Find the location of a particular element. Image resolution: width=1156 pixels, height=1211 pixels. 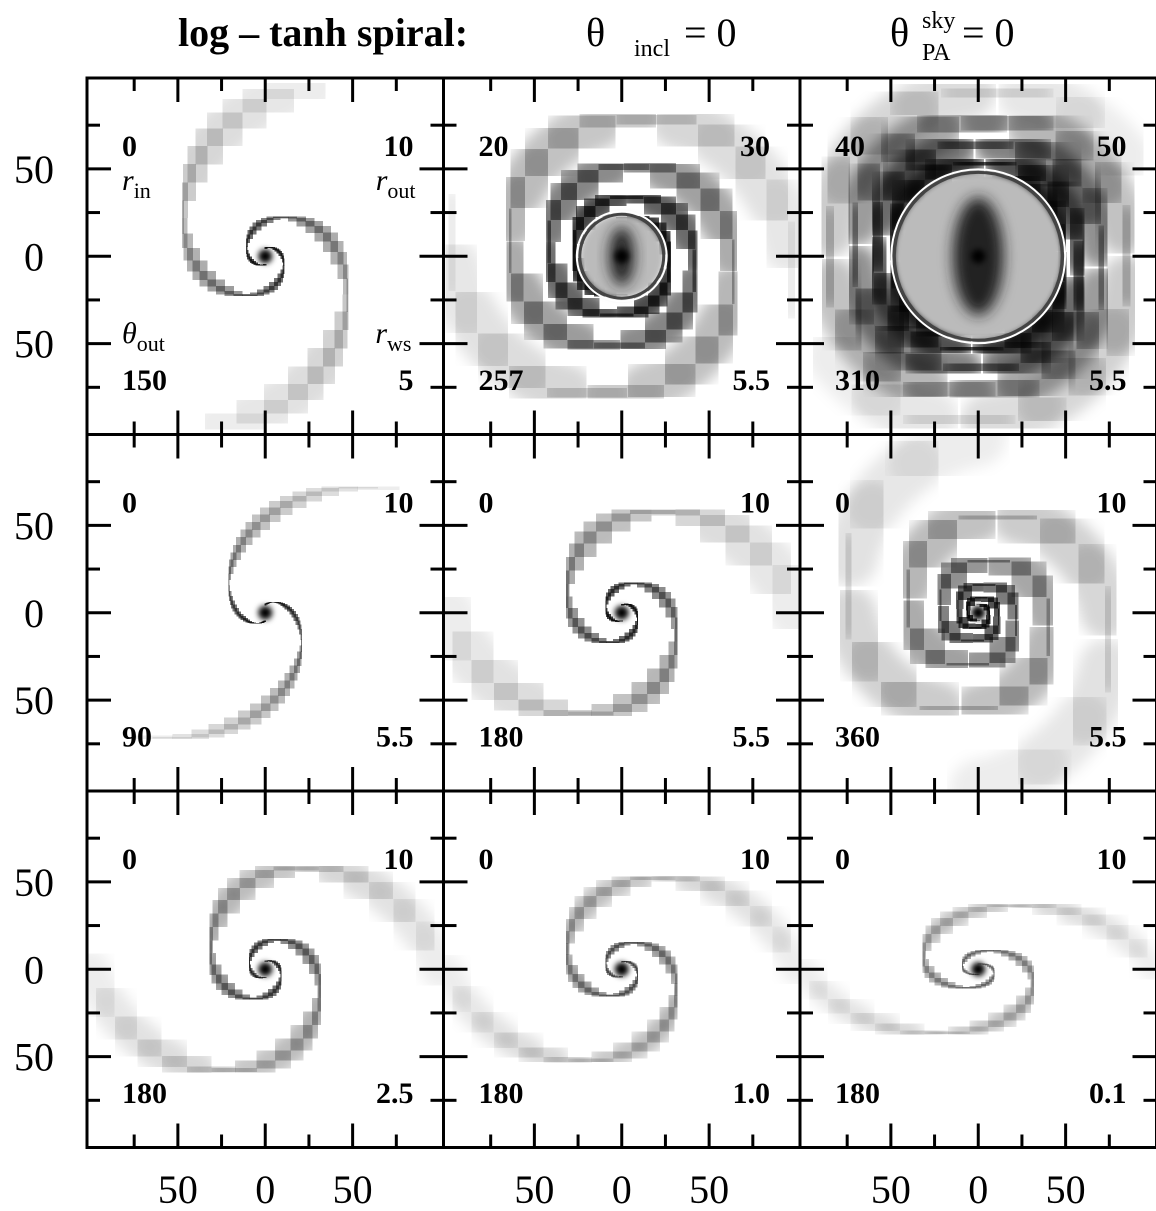

panel: 0 10 180 2.5 50 0 50 50 0 50 is located at coordinates (229, 1000).